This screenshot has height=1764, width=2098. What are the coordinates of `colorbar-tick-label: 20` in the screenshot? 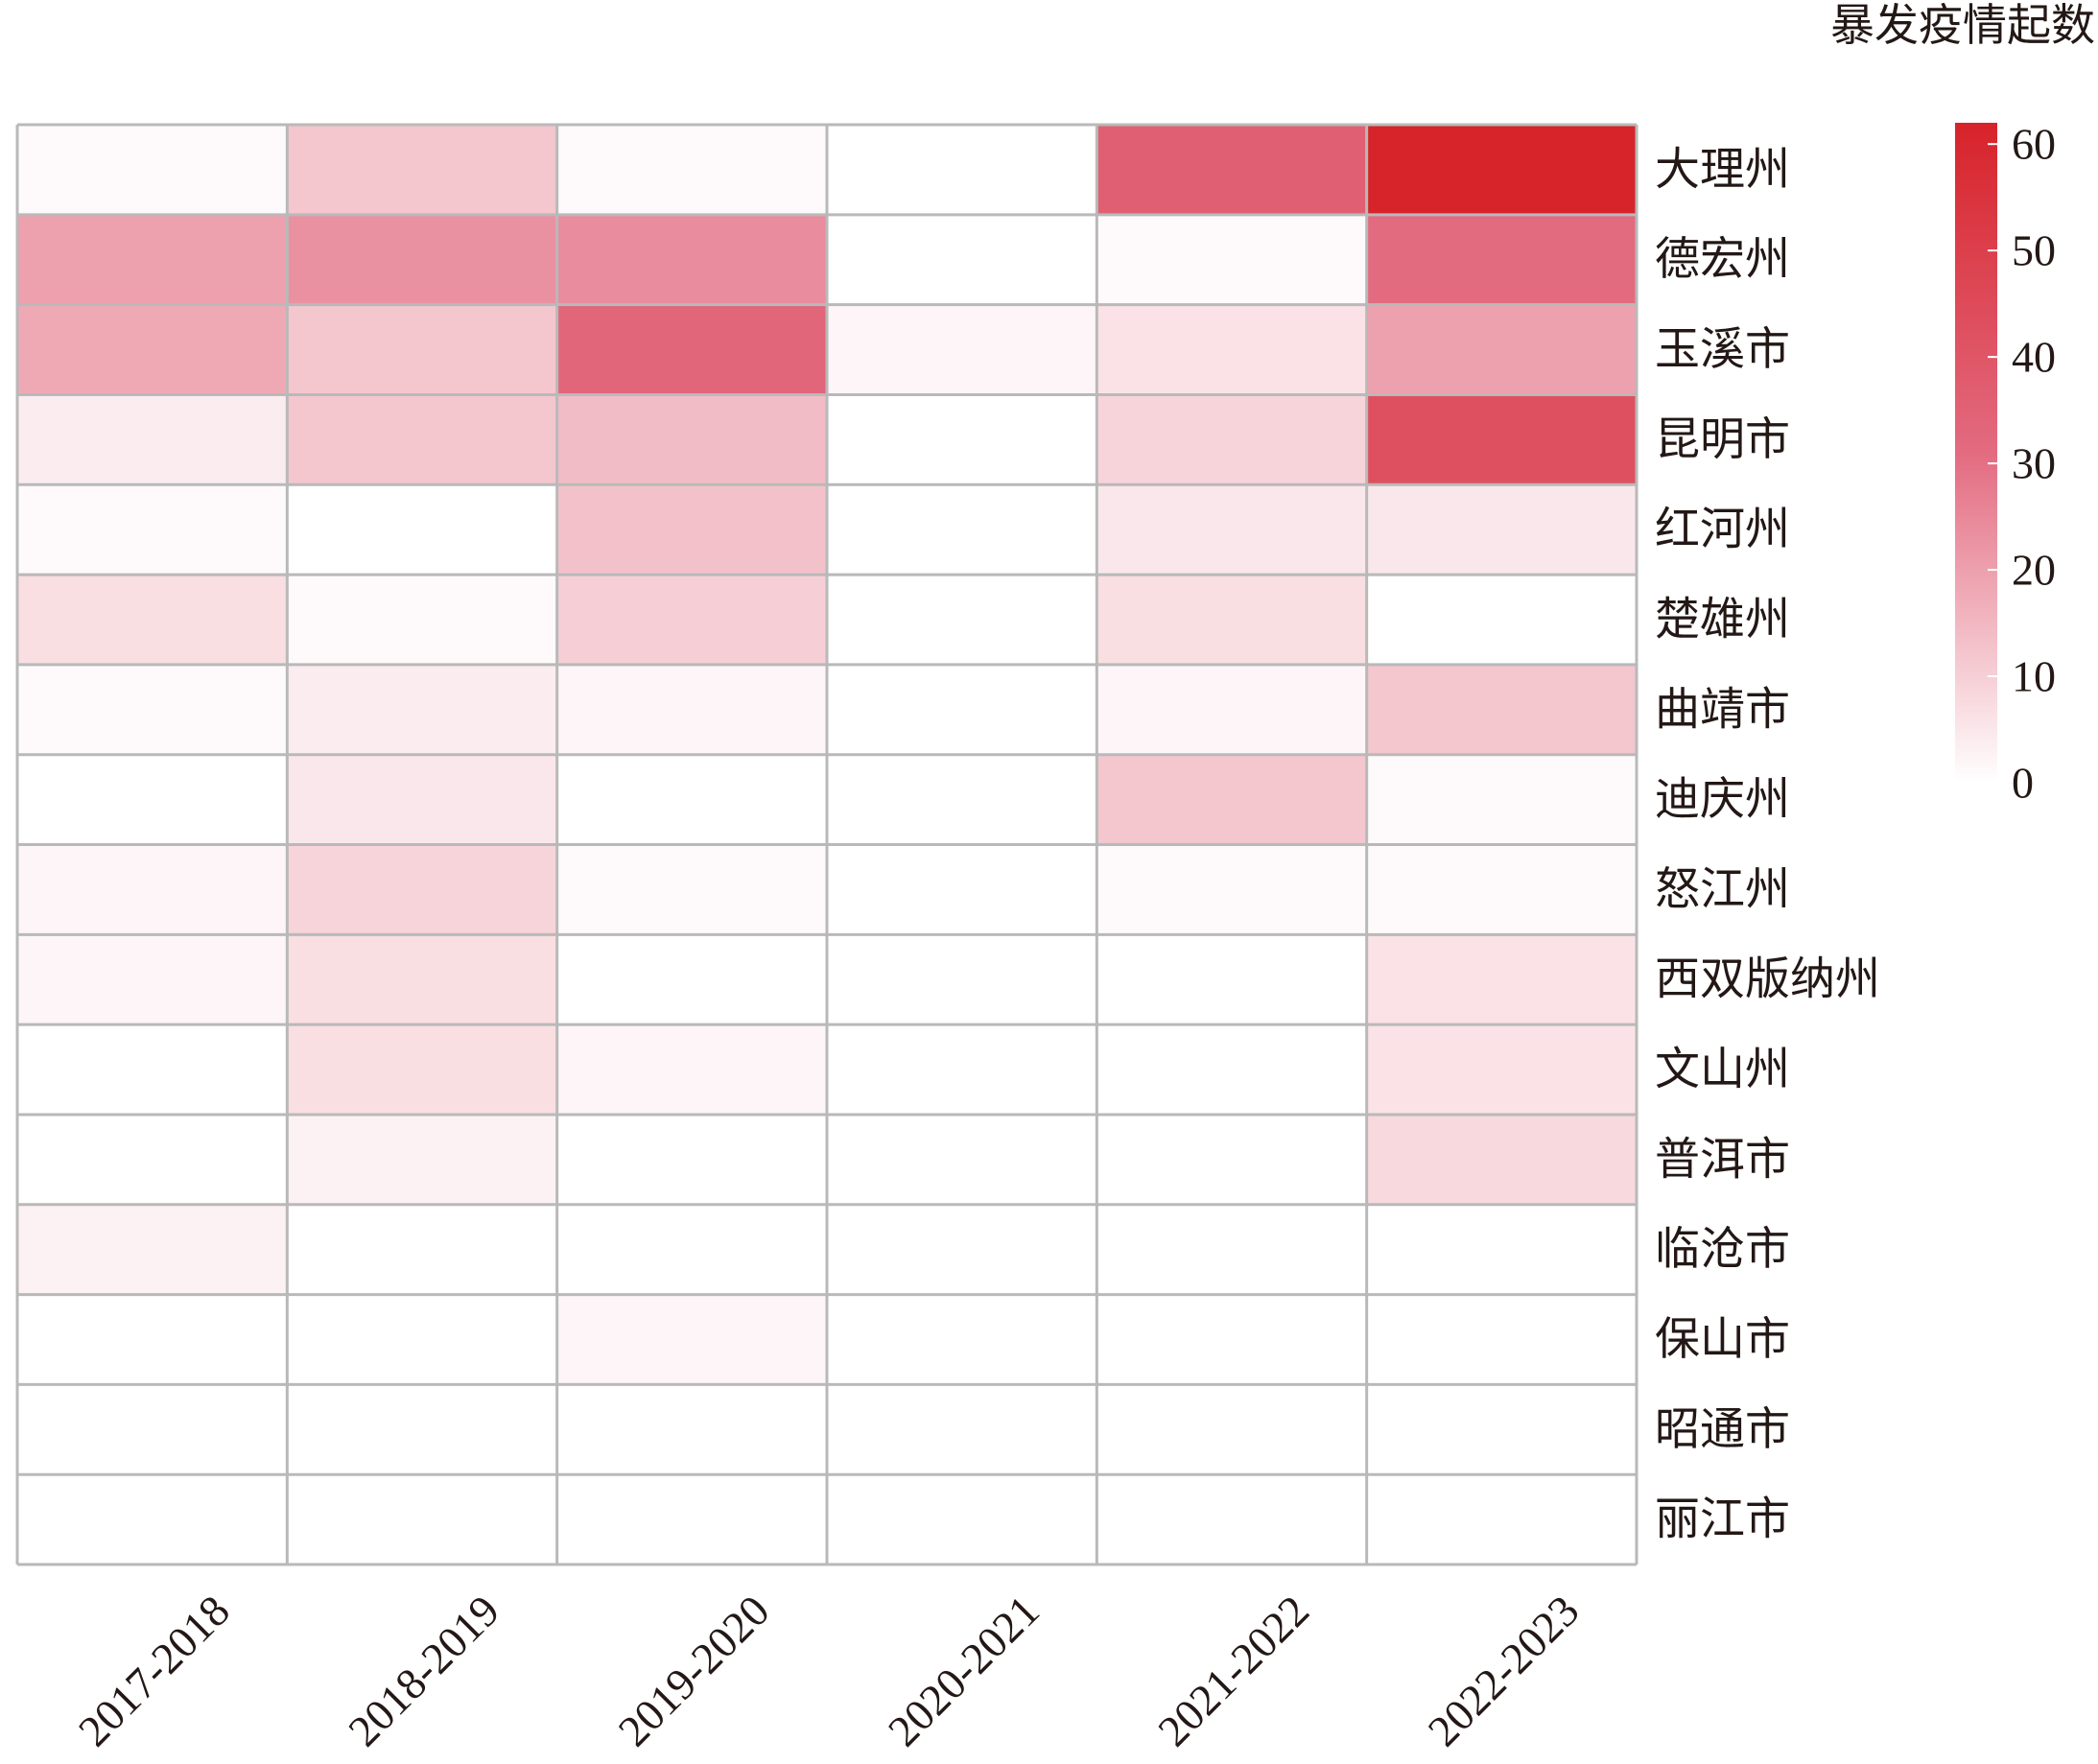 It's located at (2034, 570).